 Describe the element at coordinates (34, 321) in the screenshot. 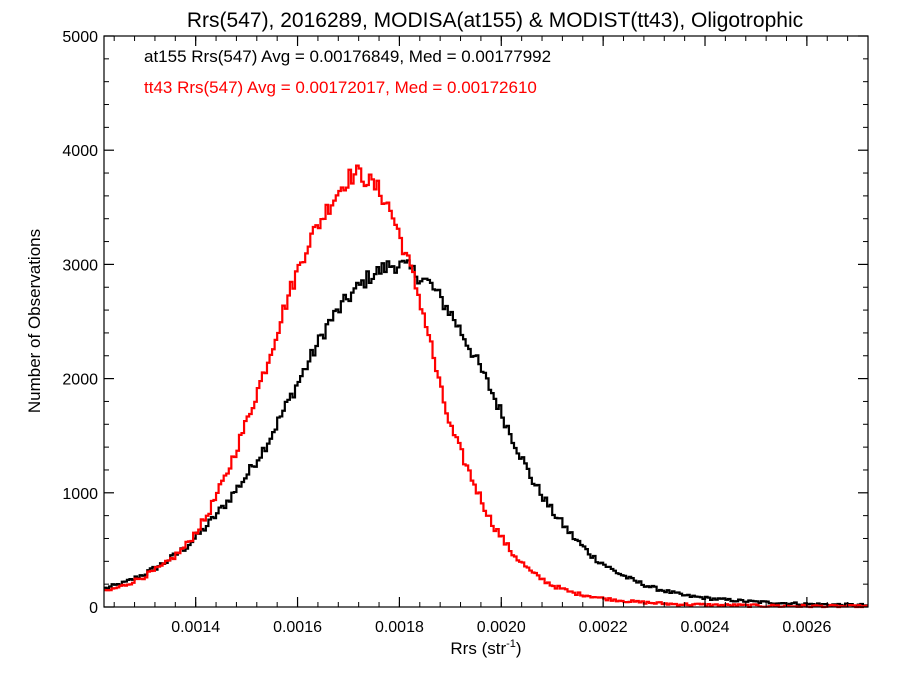

I see `y-axis-label: Number of Observations` at that location.